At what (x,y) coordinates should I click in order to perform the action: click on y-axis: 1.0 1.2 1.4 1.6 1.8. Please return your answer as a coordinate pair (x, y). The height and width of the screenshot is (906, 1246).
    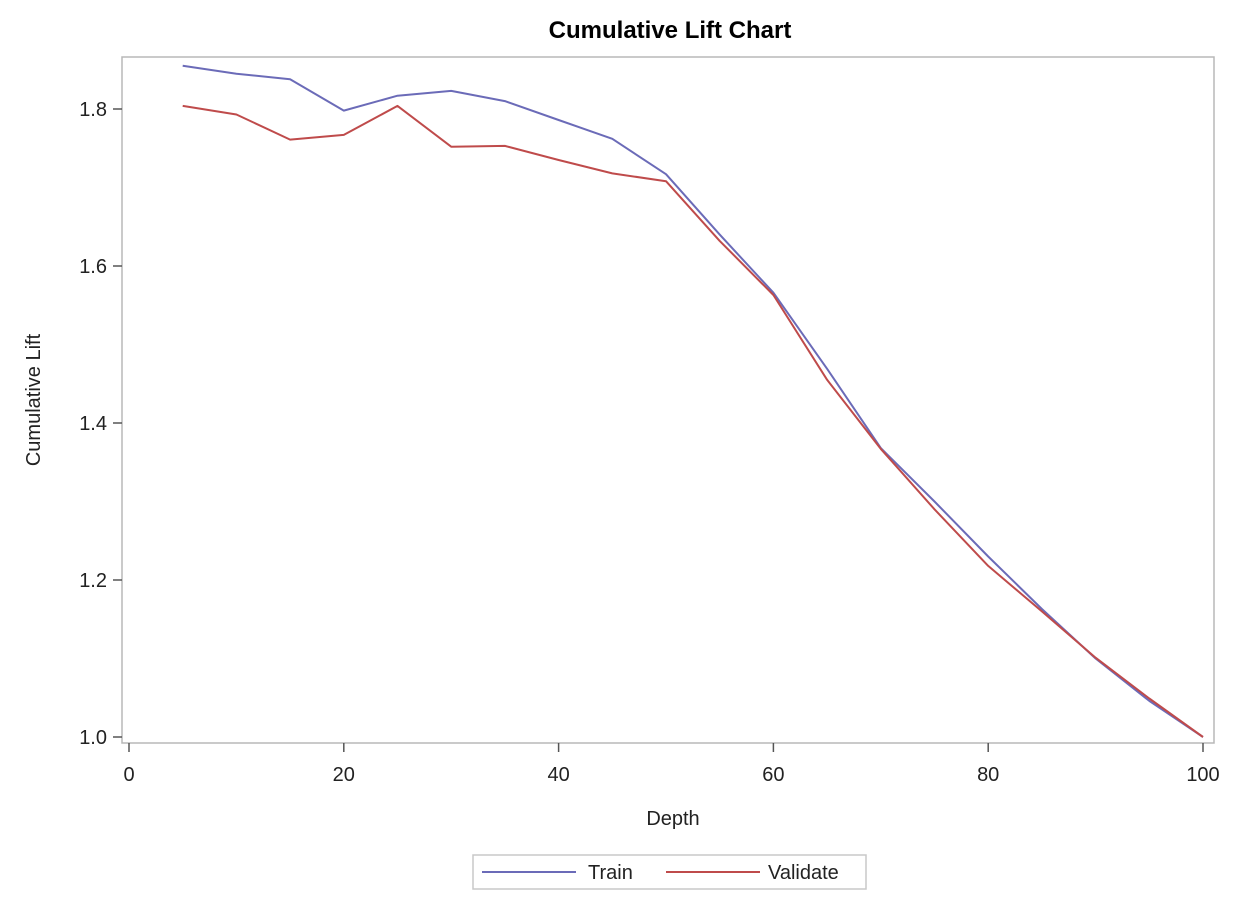
    Looking at the image, I should click on (100, 424).